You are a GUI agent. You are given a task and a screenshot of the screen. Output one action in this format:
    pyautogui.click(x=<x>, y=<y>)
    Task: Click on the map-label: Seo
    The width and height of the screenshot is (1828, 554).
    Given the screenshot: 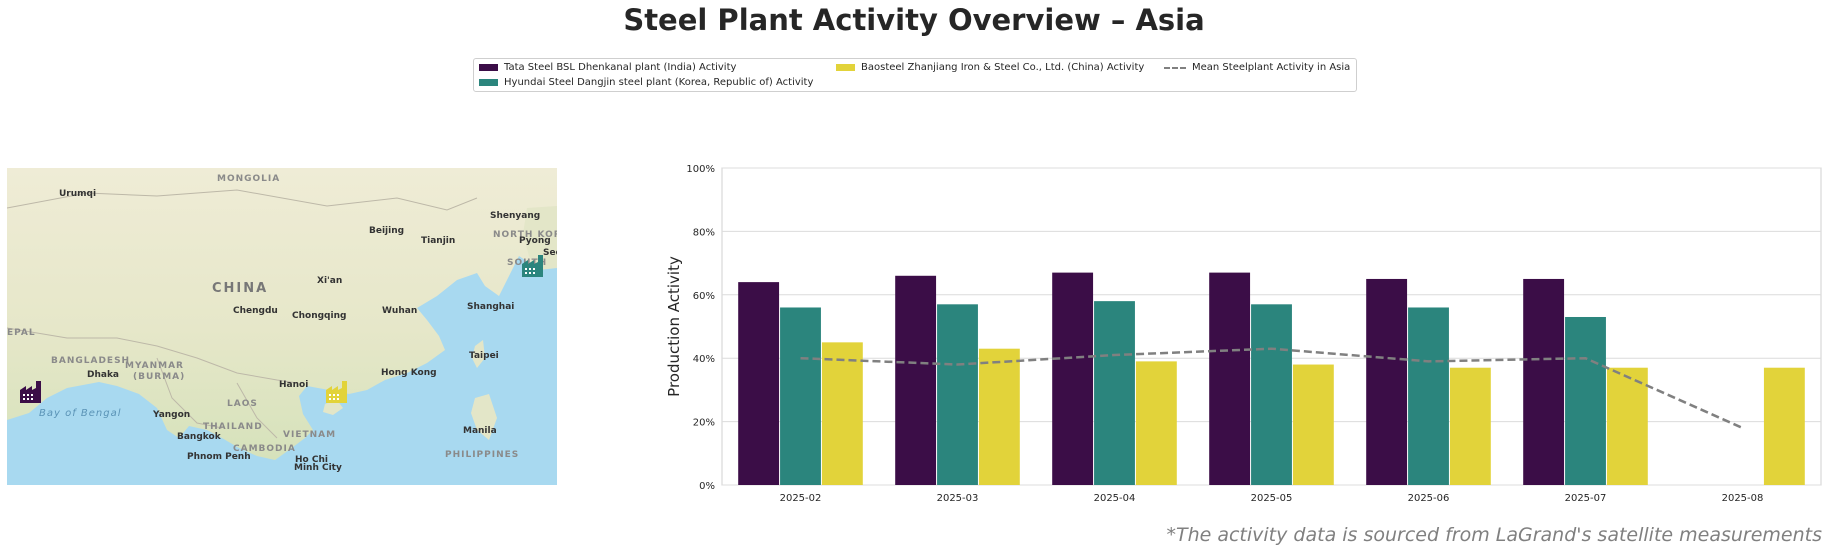 What is the action you would take?
    pyautogui.click(x=550, y=253)
    